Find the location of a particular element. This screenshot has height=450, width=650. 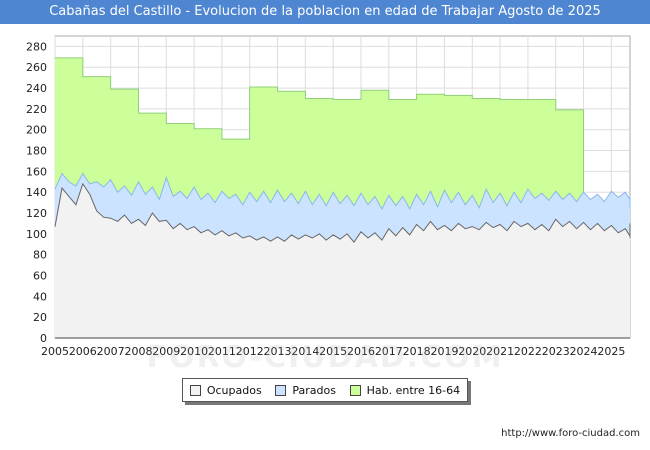

legend-label-ocupados: Ocupados is located at coordinates (234, 390).